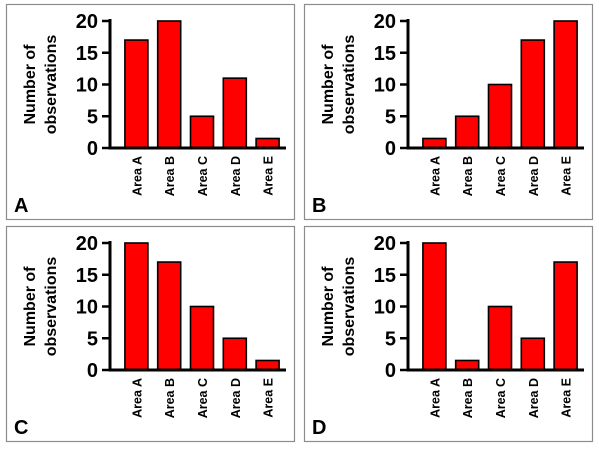  What do you see at coordinates (468, 176) in the screenshot?
I see `panel-b-xtick-label-2: Area B` at bounding box center [468, 176].